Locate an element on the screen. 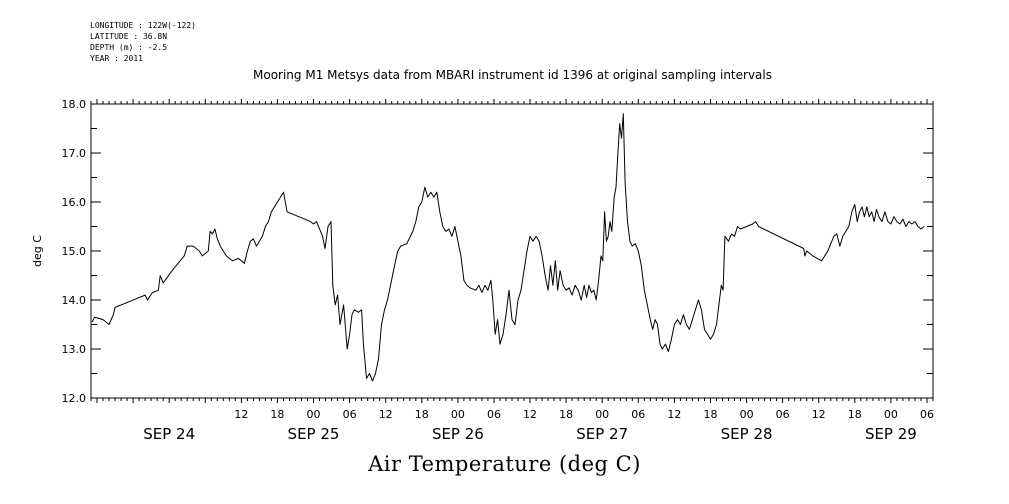 The width and height of the screenshot is (1009, 504). latitude-label: LATITUDE : 36.8N is located at coordinates (129, 36).